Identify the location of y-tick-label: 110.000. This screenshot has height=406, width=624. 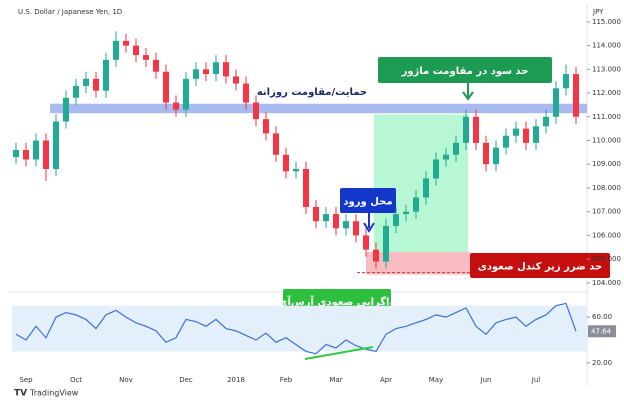
(606, 141).